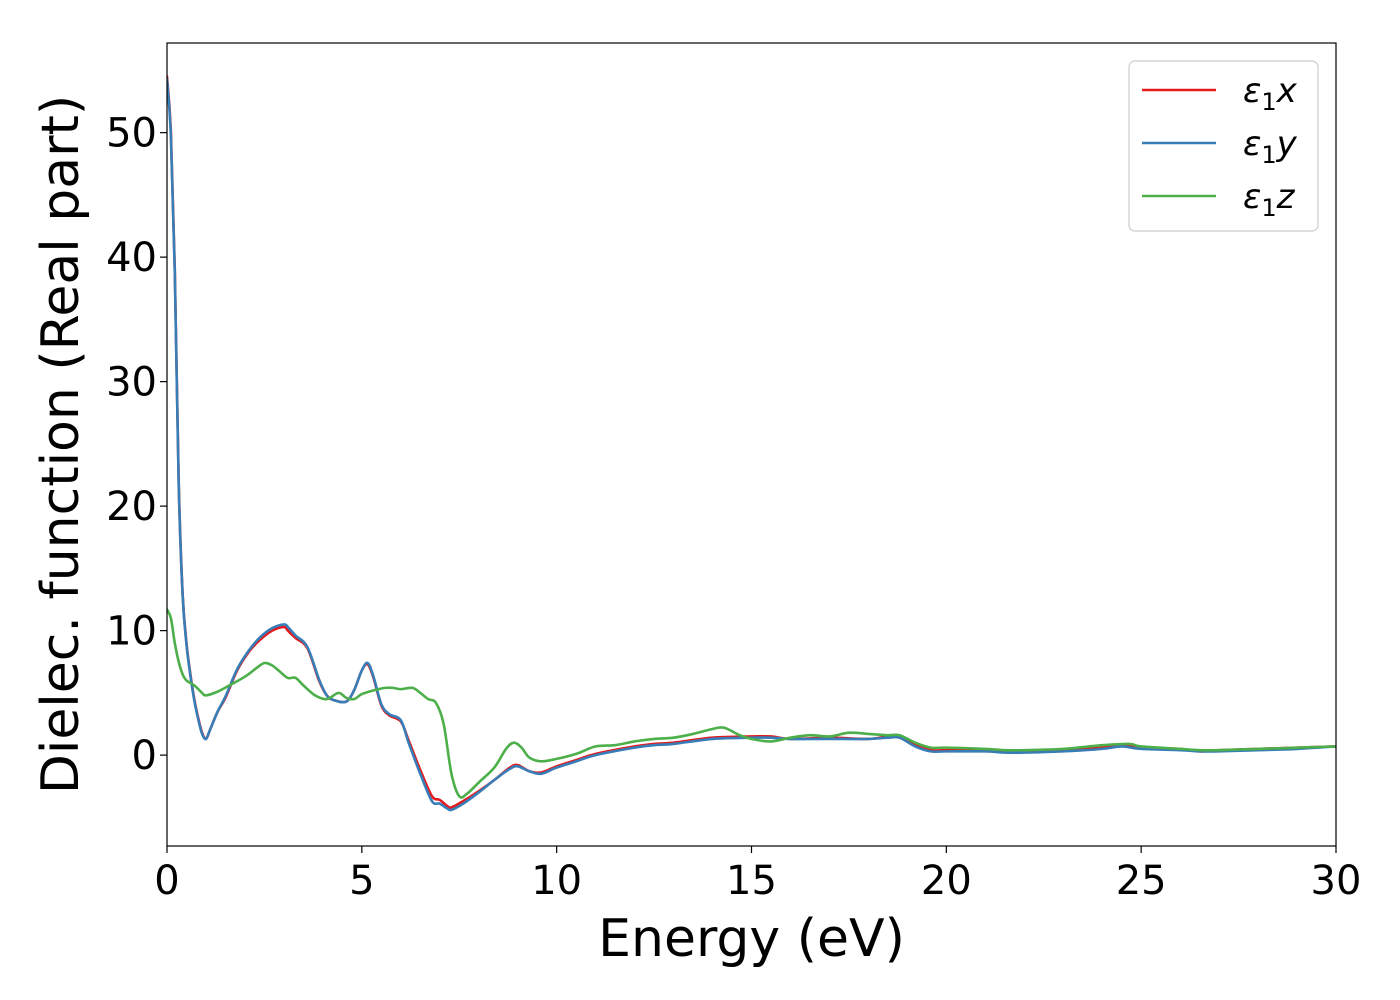  I want to click on legend-label-2: ε1y, so click(1270, 146).